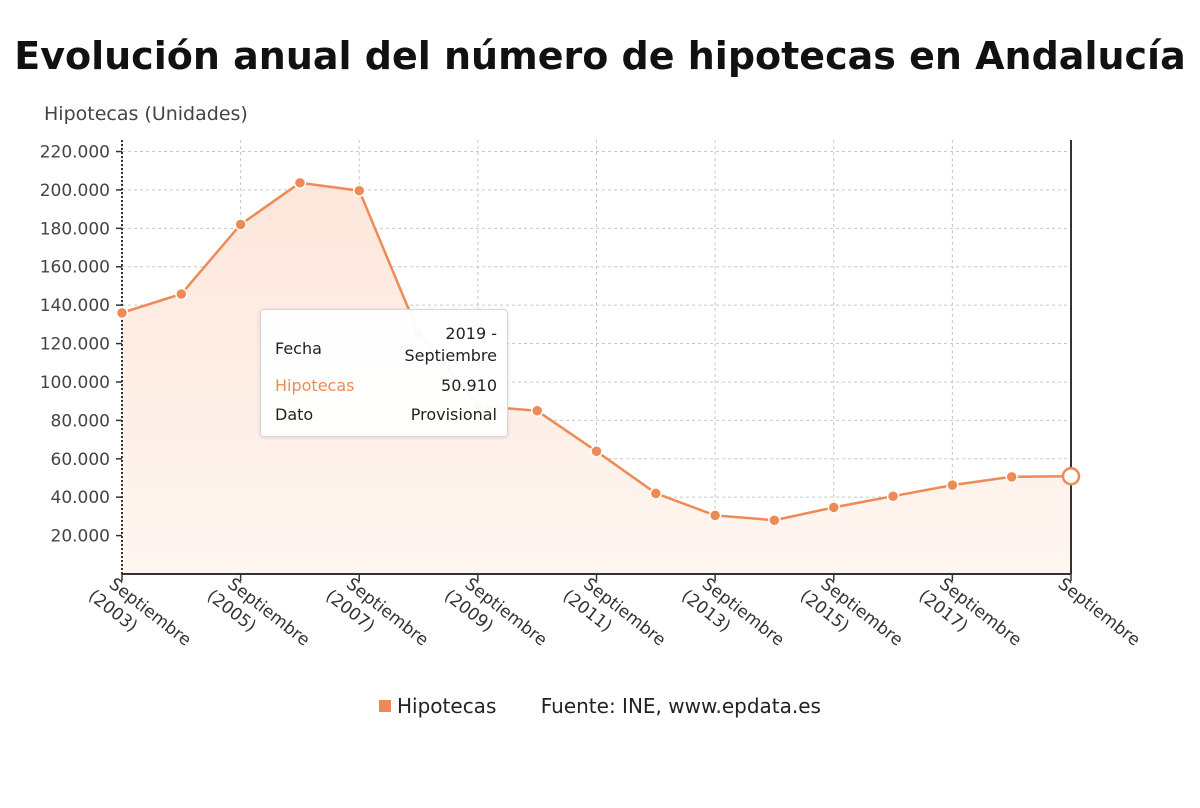 This screenshot has width=1200, height=808. What do you see at coordinates (450, 355) in the screenshot?
I see `tooltip-fecha-month: Septiembre` at bounding box center [450, 355].